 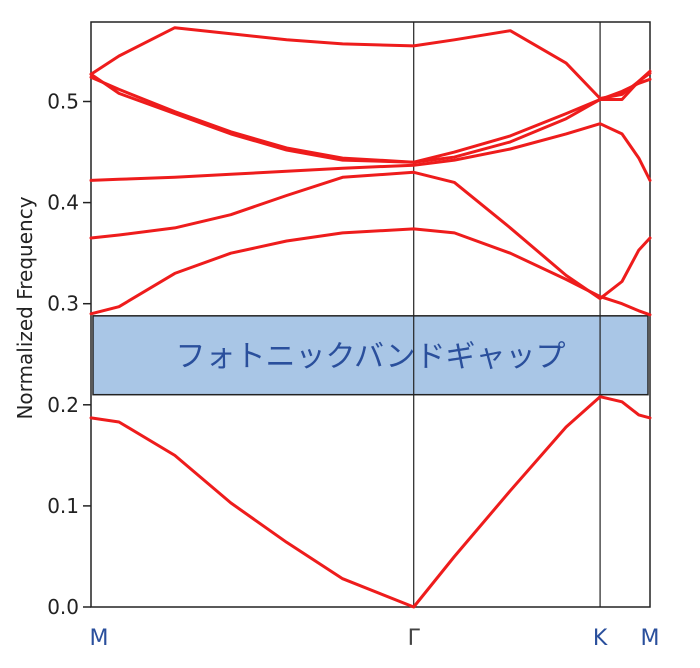 I want to click on k-point-label: K, so click(x=600, y=638).